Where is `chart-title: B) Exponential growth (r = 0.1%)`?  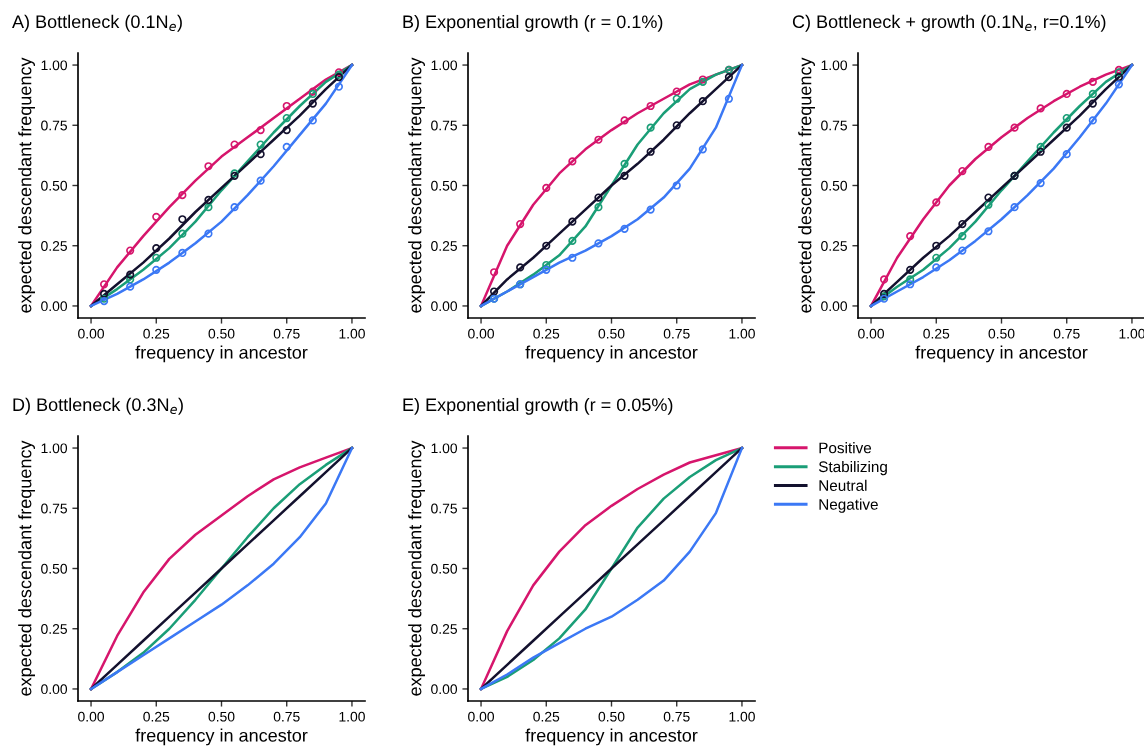 chart-title: B) Exponential growth (r = 0.1%) is located at coordinates (533, 23).